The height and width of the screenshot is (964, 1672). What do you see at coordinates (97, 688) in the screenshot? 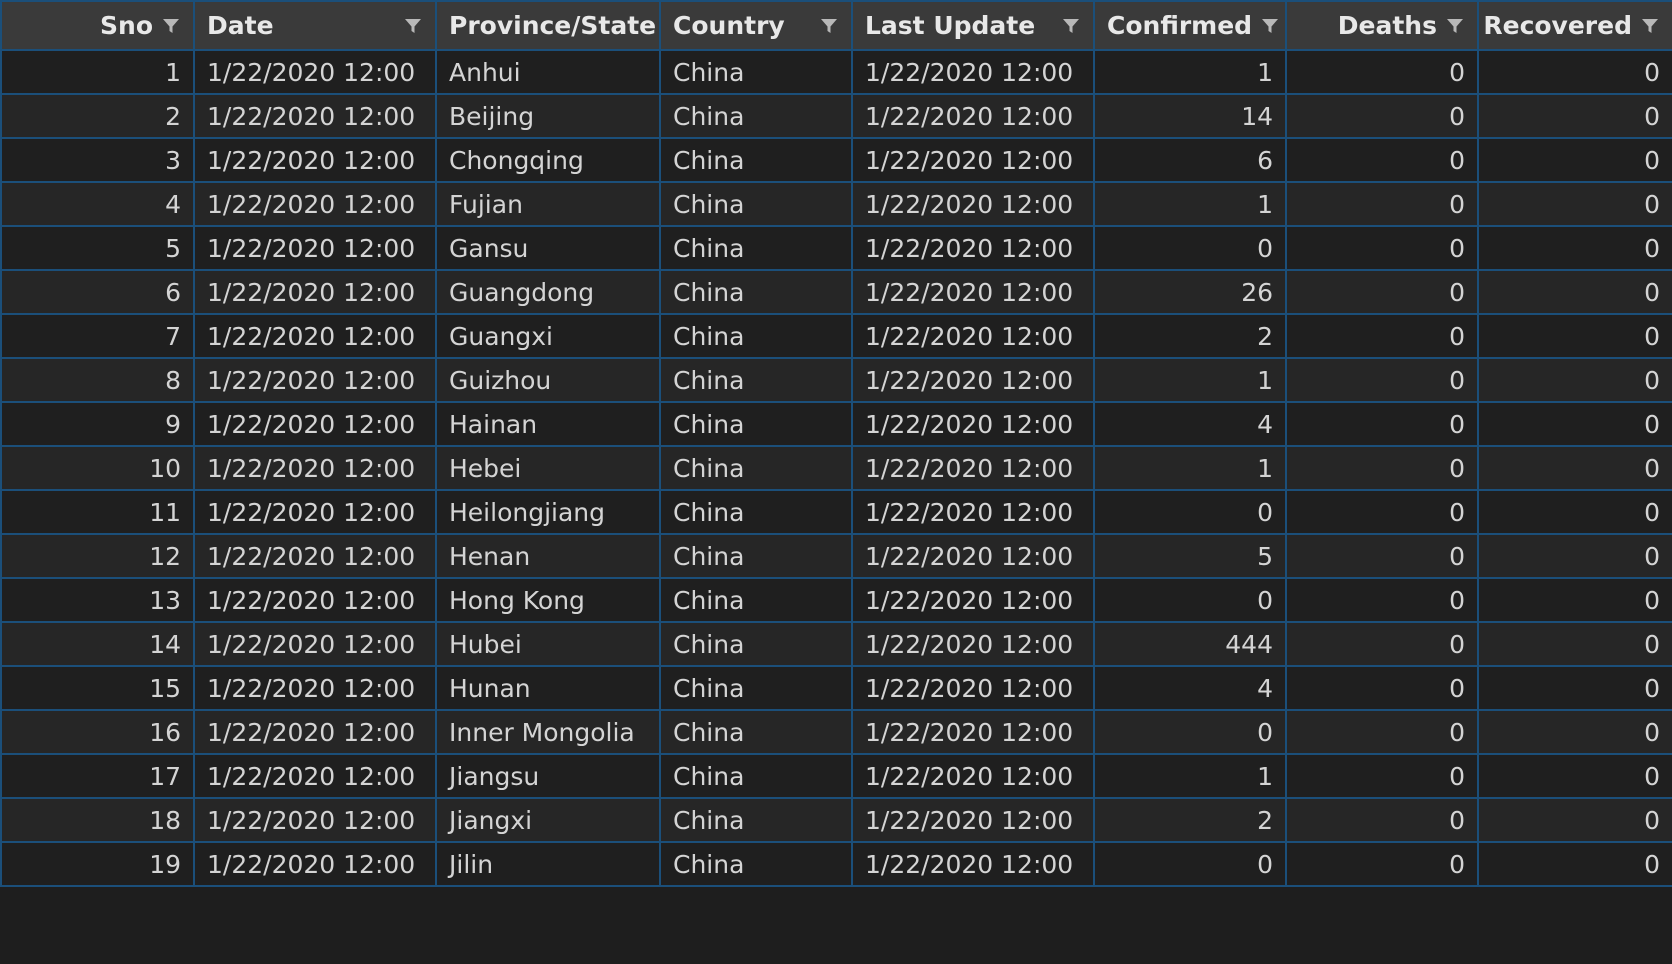
I see `cell-sno: 15` at bounding box center [97, 688].